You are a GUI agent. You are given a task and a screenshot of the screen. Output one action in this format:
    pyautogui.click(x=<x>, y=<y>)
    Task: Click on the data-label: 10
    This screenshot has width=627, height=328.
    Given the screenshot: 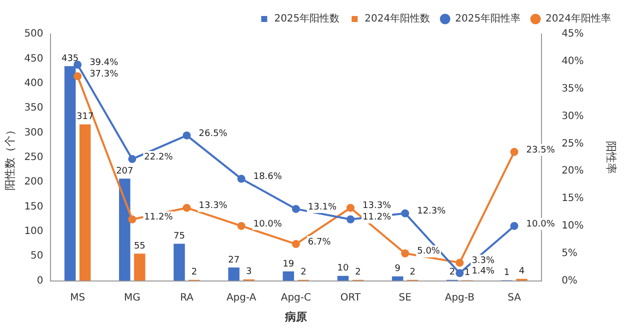 What is the action you would take?
    pyautogui.click(x=343, y=269)
    